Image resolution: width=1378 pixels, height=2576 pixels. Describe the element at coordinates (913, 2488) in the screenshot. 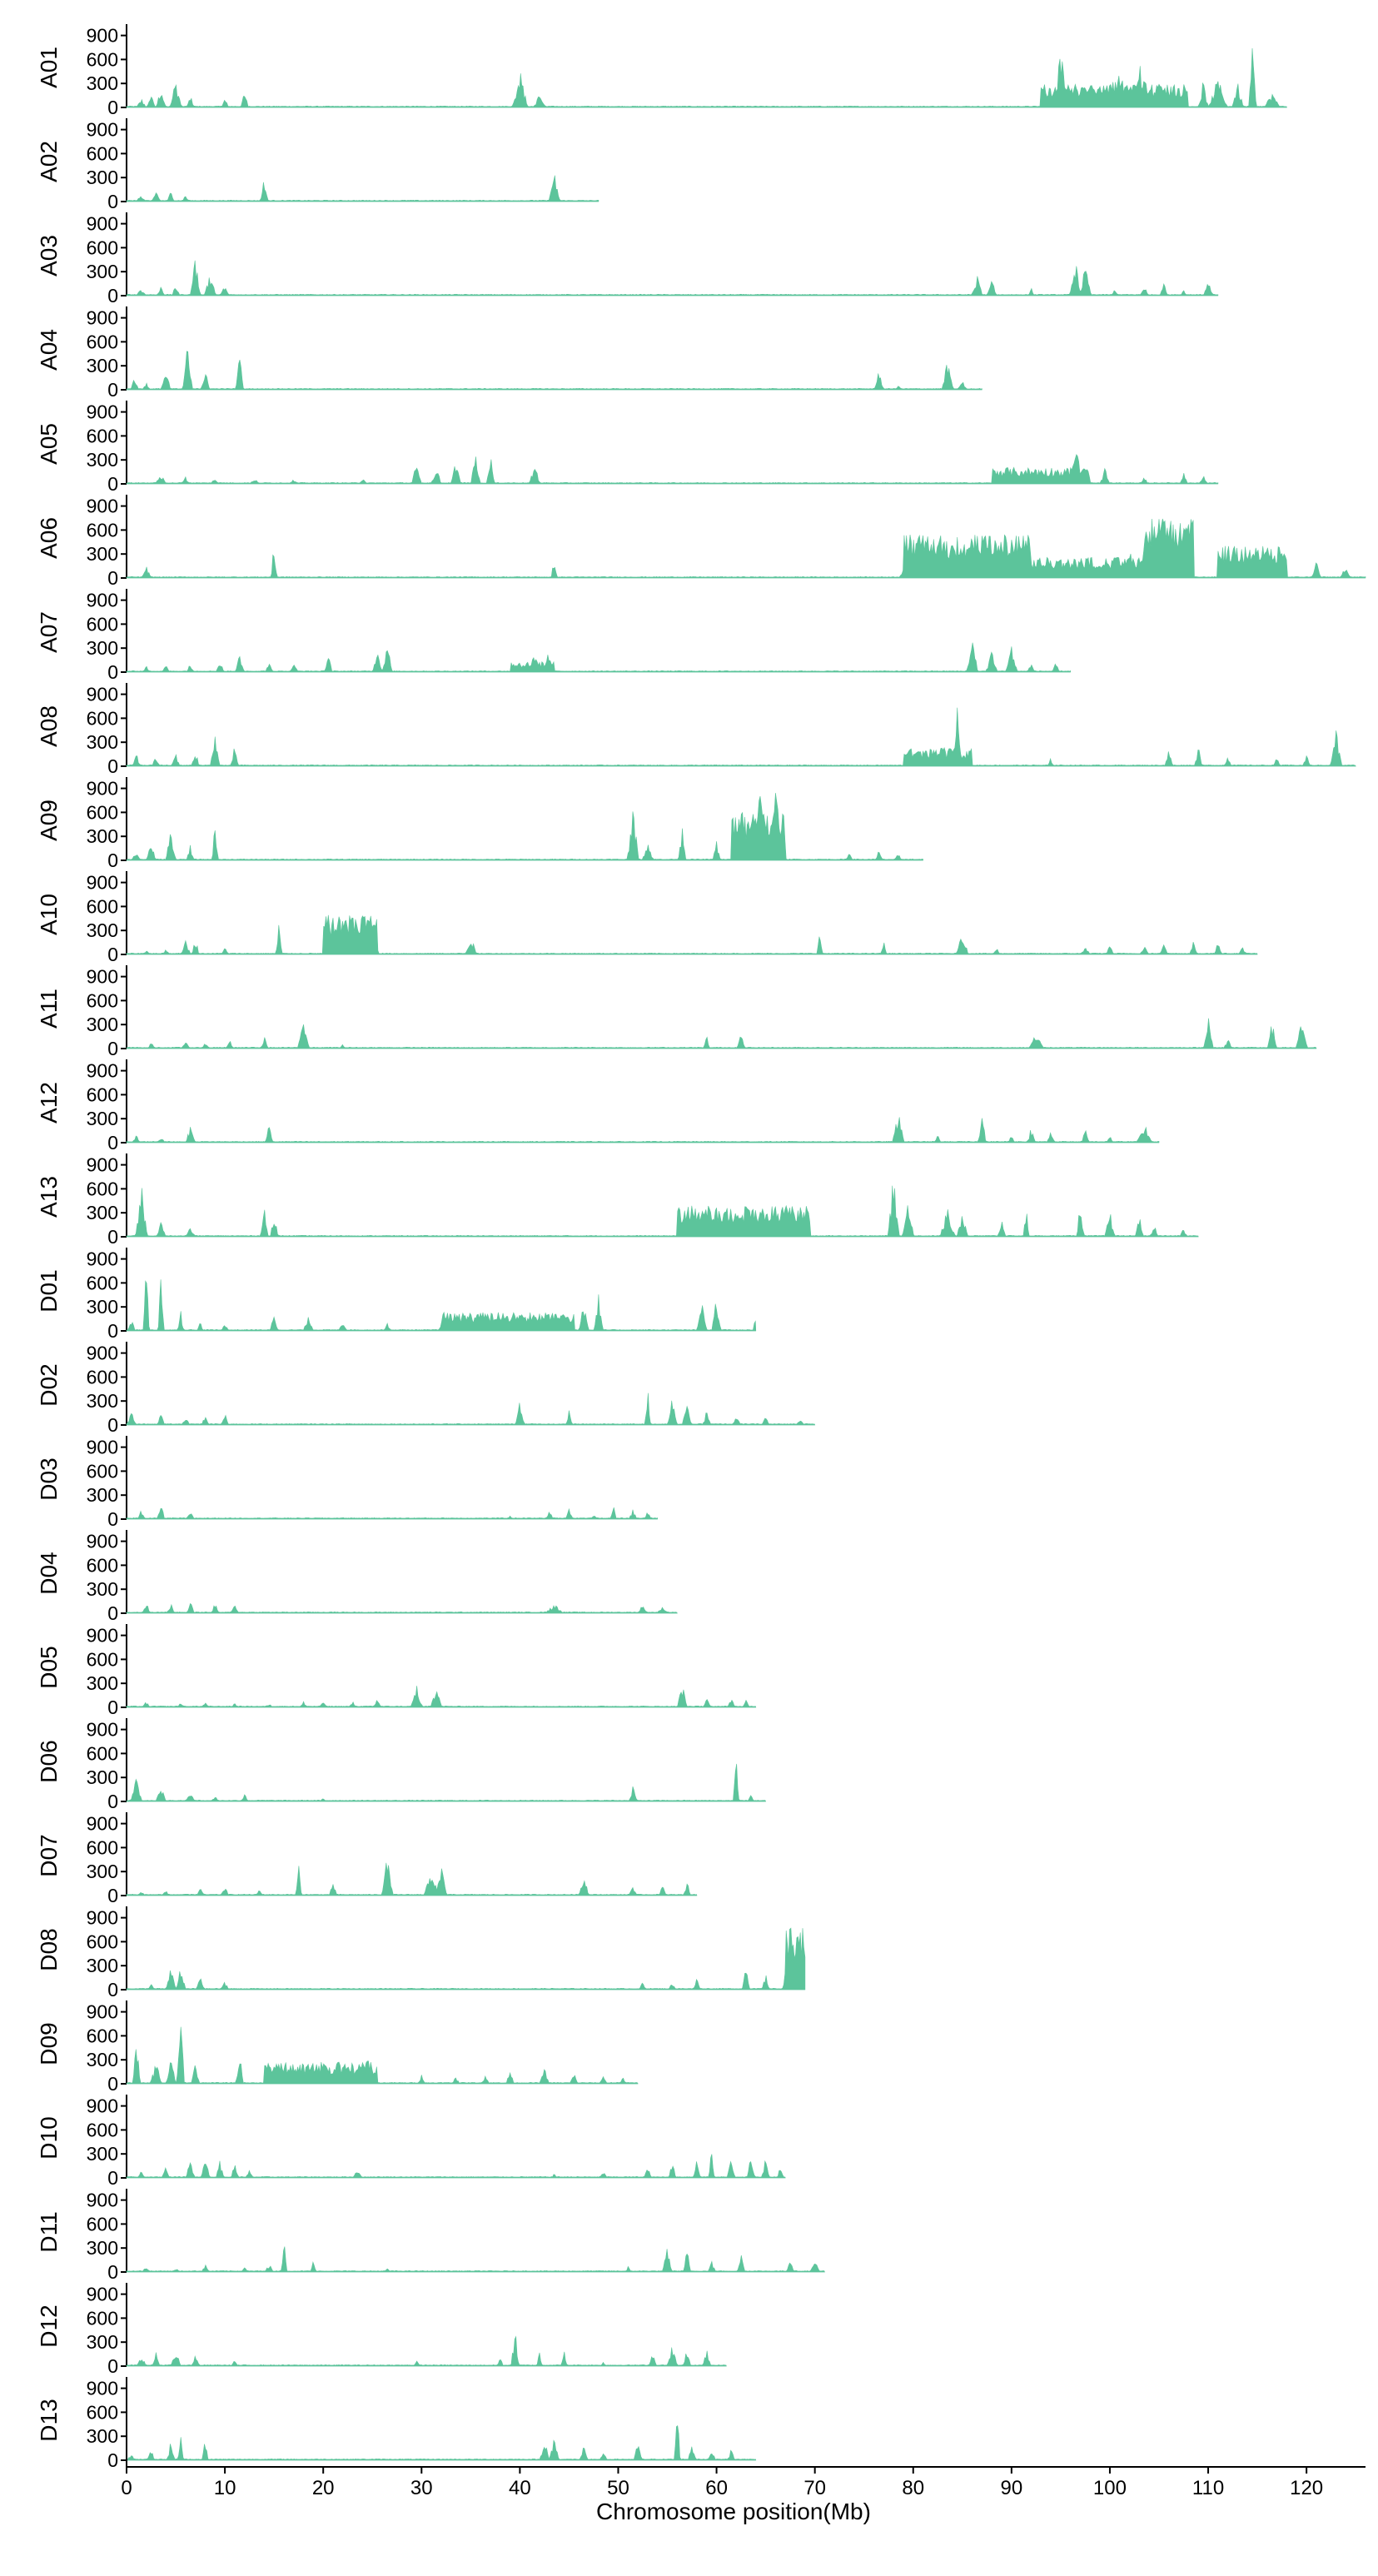

I see `x-tick-label: 80` at that location.